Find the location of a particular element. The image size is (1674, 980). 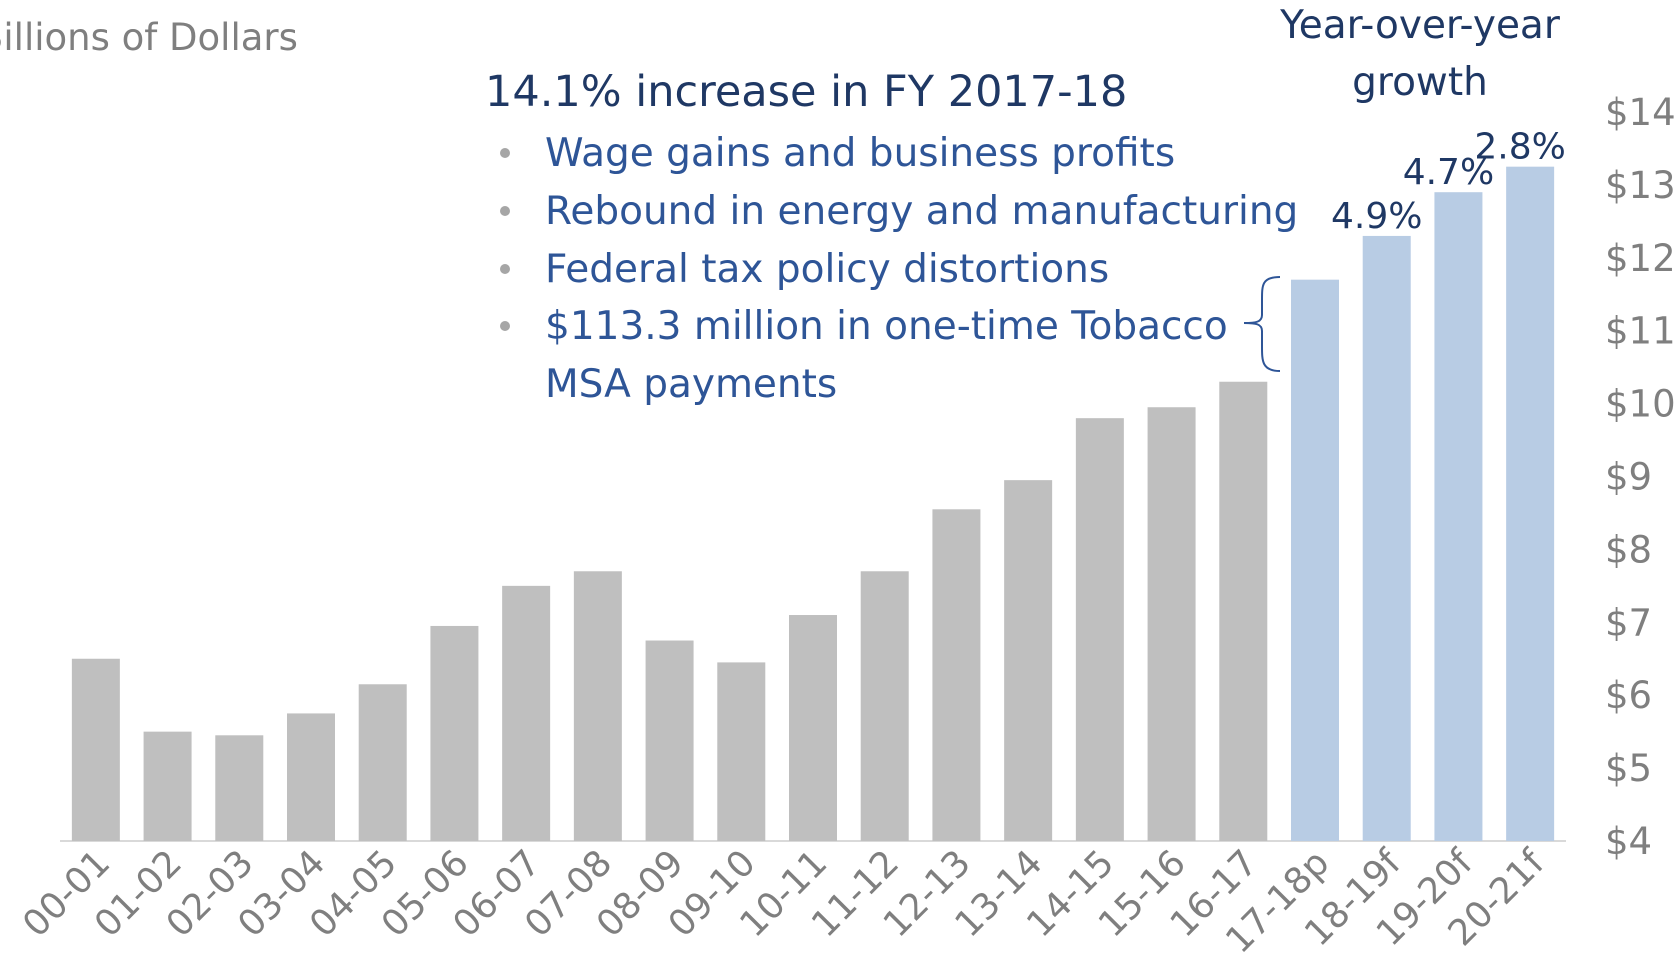

bullet-text: Wage gains and business profits is located at coordinates (860, 153).